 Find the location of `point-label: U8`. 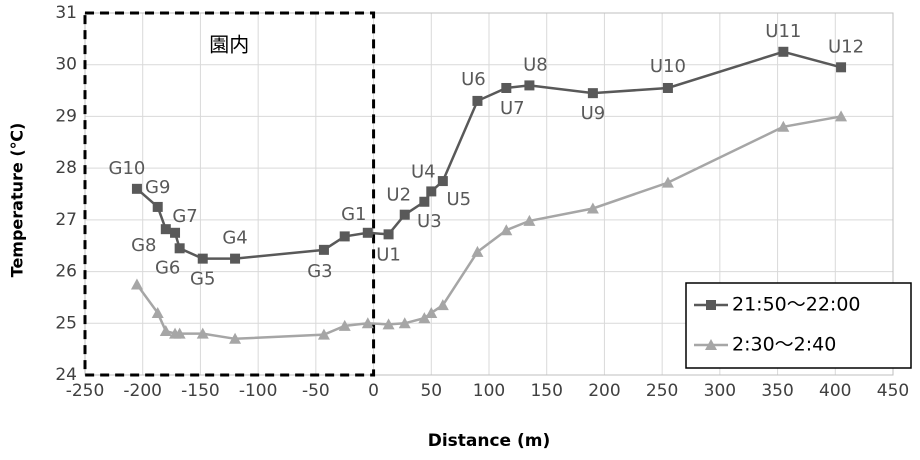

point-label: U8 is located at coordinates (535, 64).